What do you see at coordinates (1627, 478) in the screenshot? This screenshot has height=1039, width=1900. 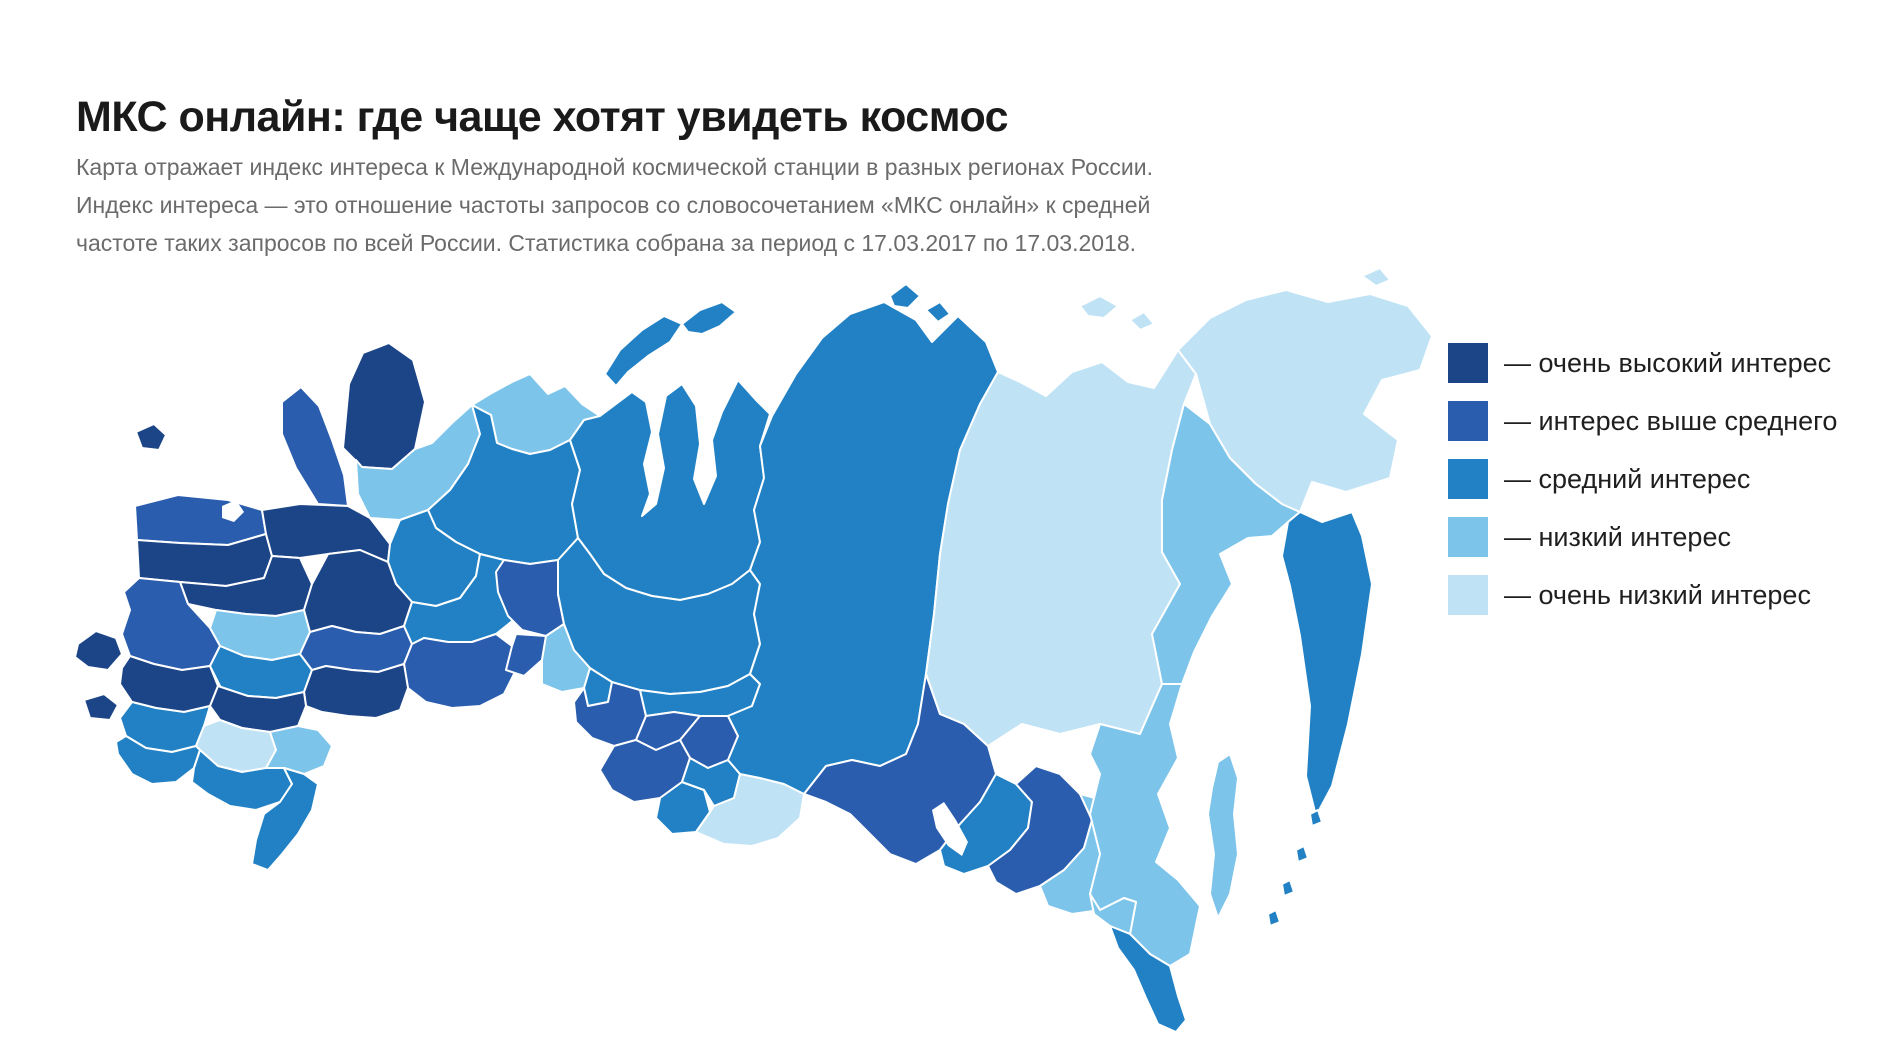 I see `legend-label-medium: — средний интерес` at bounding box center [1627, 478].